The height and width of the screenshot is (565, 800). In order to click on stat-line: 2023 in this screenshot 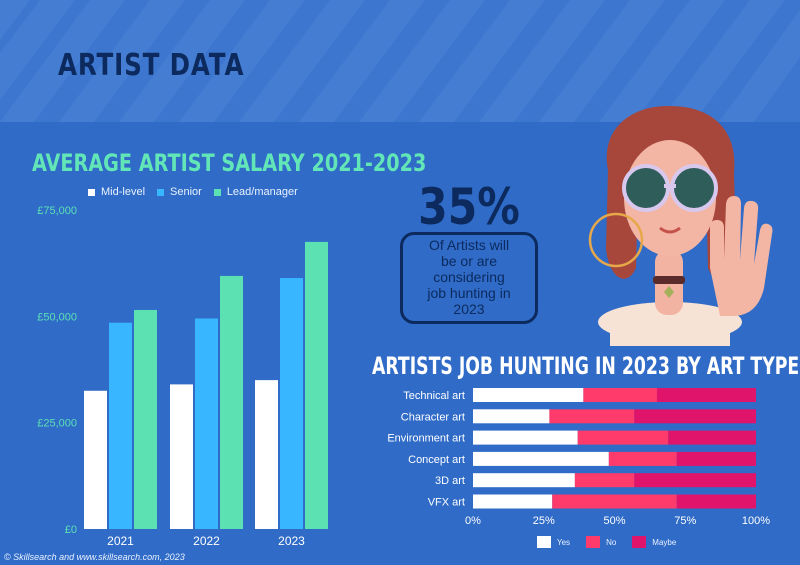, I will do `click(469, 309)`.